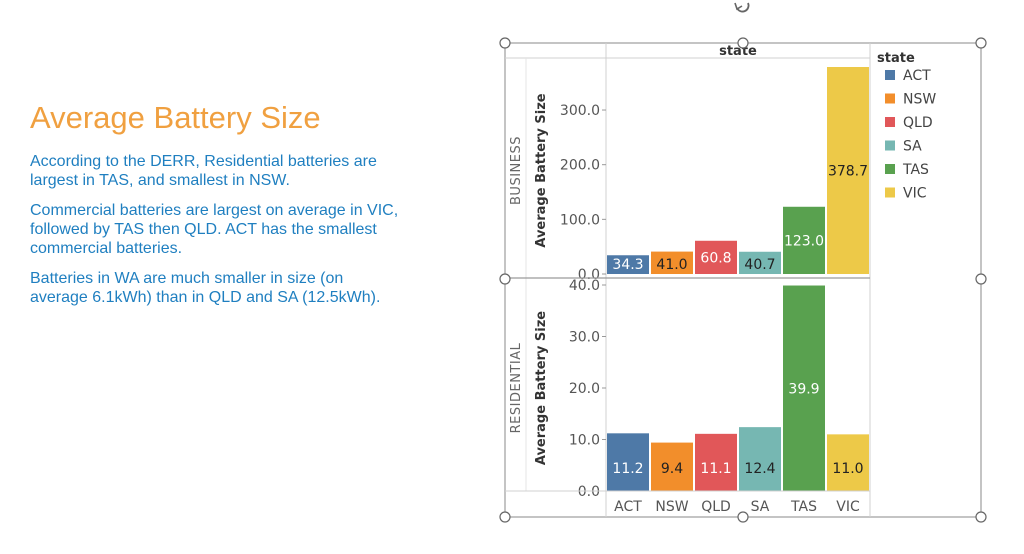  Describe the element at coordinates (584, 286) in the screenshot. I see `y-tick-label: 40.0` at that location.